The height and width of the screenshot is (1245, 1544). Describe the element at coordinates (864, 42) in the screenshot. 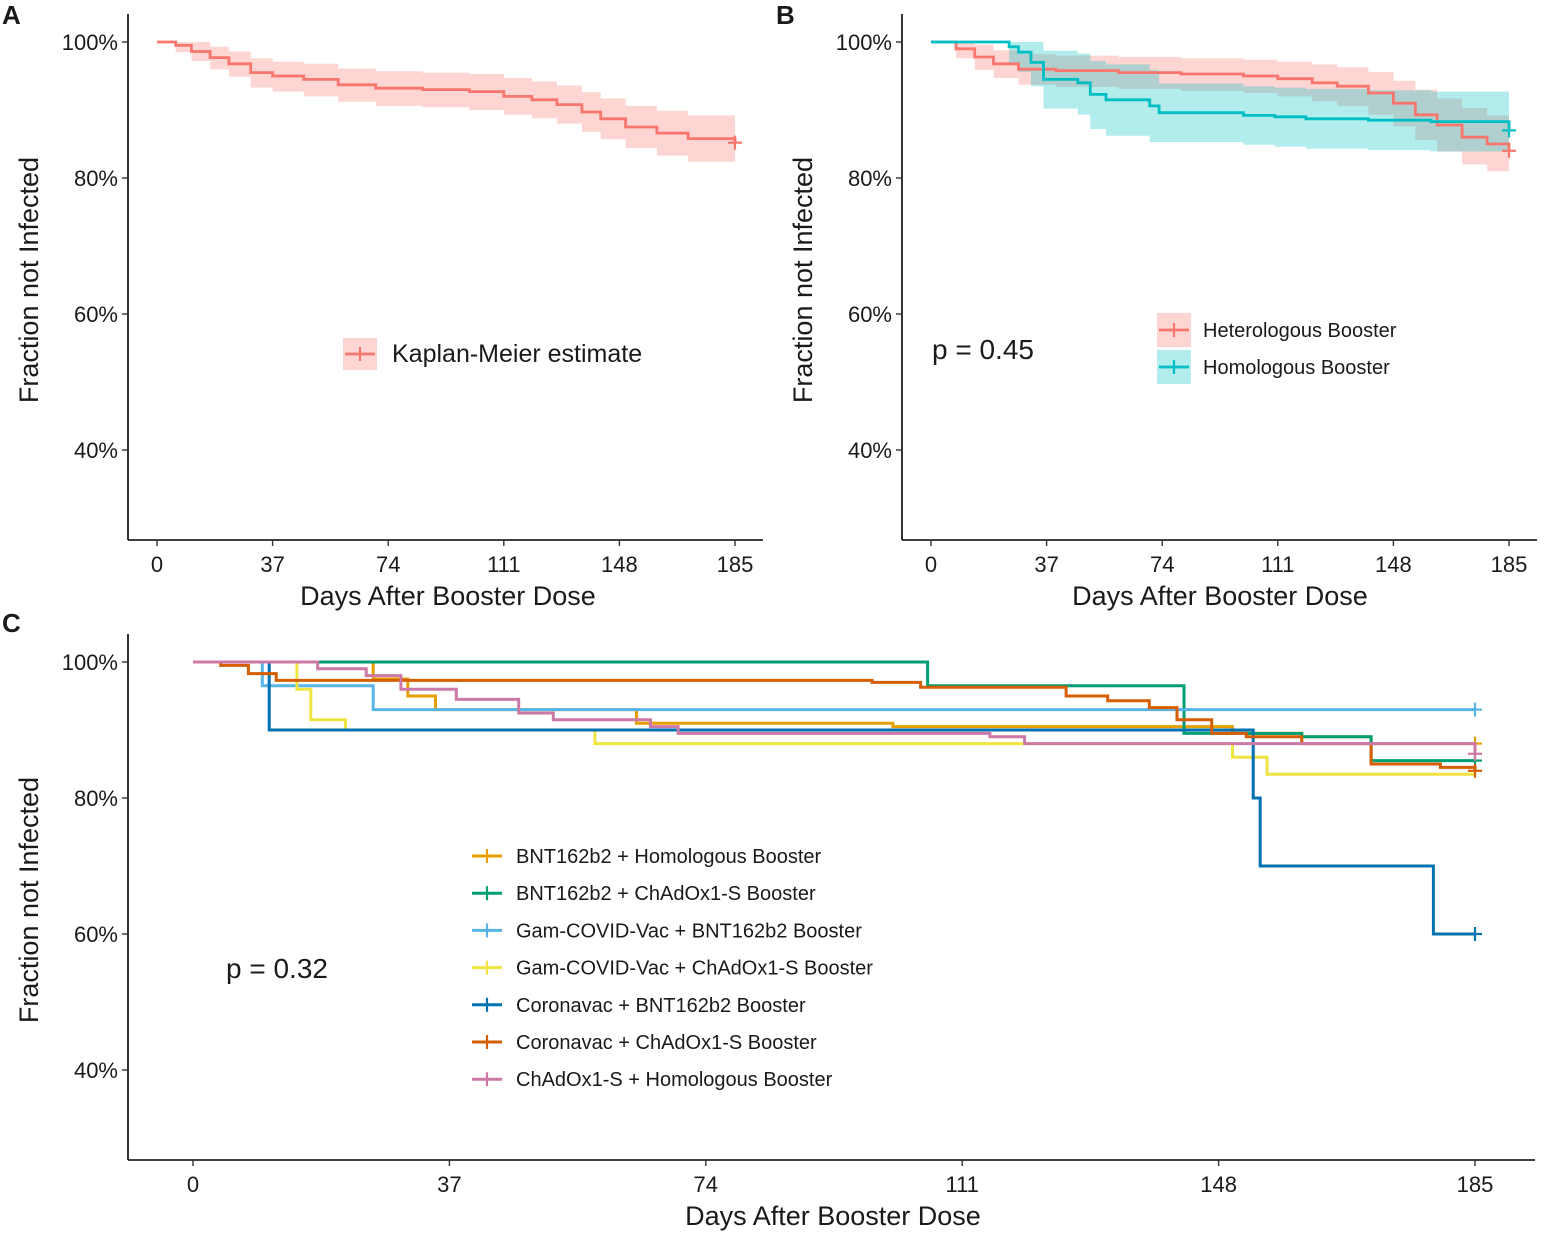

I see `panel-b-y-tick-label: 100%` at that location.